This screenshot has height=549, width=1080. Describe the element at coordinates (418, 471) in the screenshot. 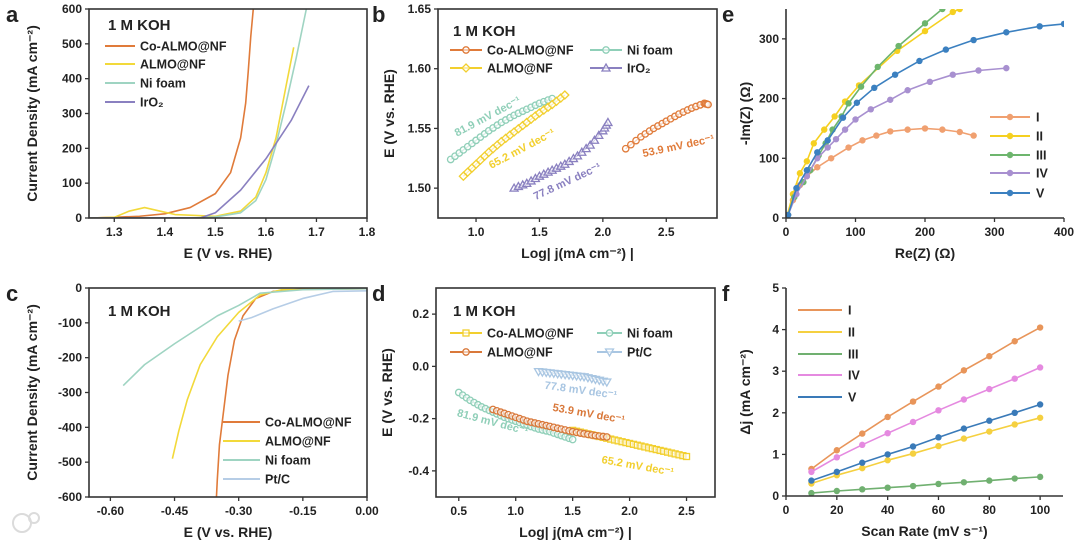

I see `y-tick-label: -0.4` at that location.